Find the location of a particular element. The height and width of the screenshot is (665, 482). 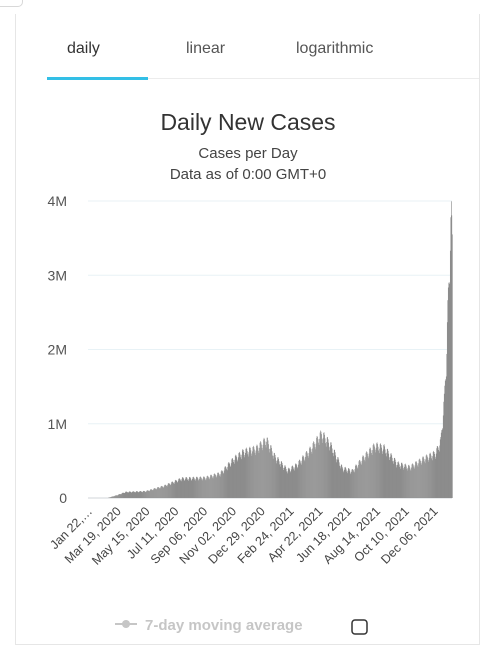

tab-daily: daily is located at coordinates (83, 48).